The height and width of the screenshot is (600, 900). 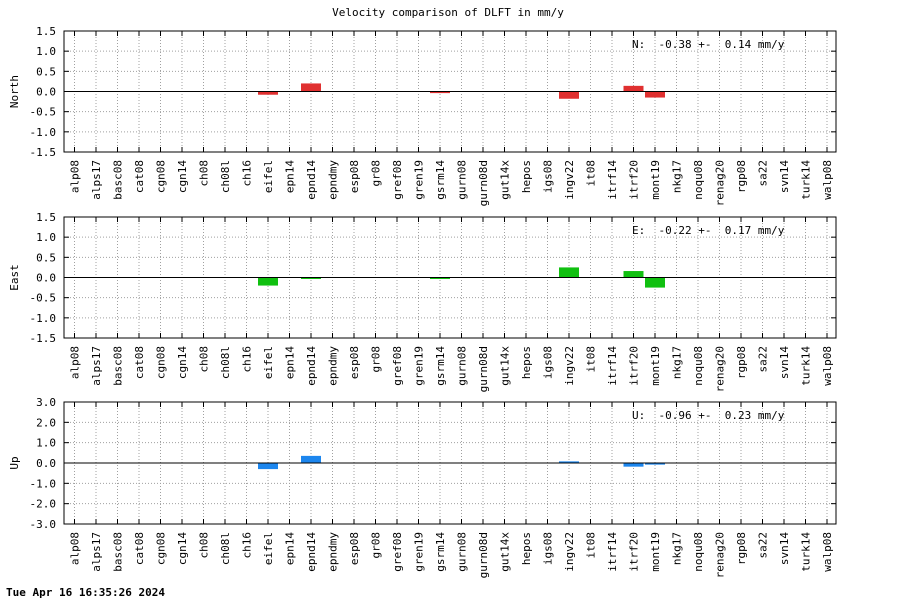 I want to click on y-tick-label: -3.0, so click(x=43, y=524).